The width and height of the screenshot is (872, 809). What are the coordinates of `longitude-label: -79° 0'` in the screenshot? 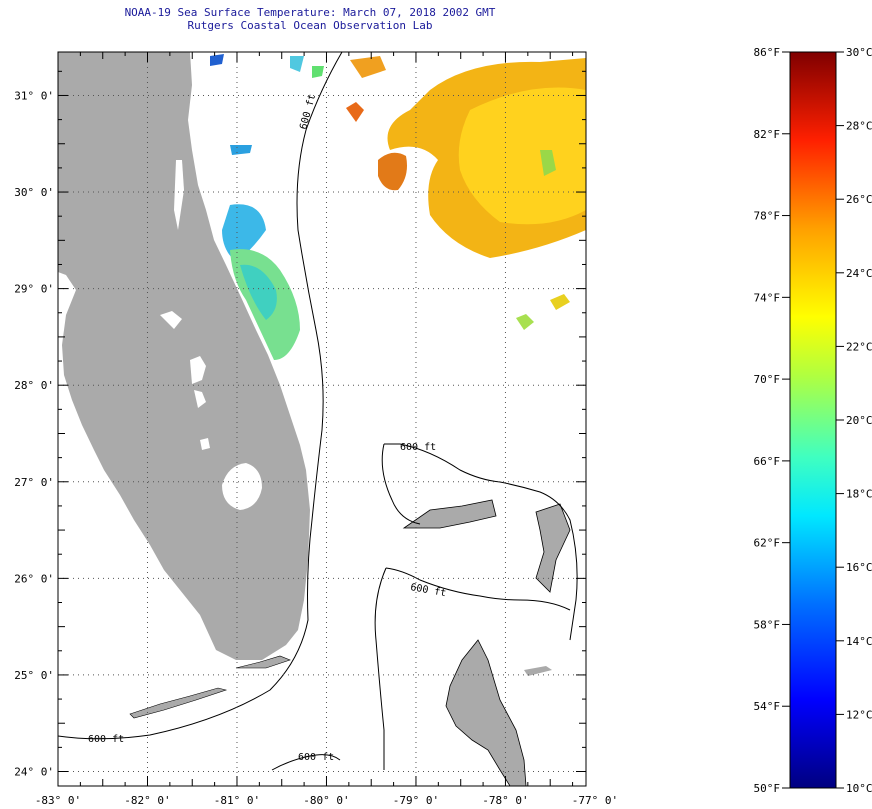 It's located at (416, 800).